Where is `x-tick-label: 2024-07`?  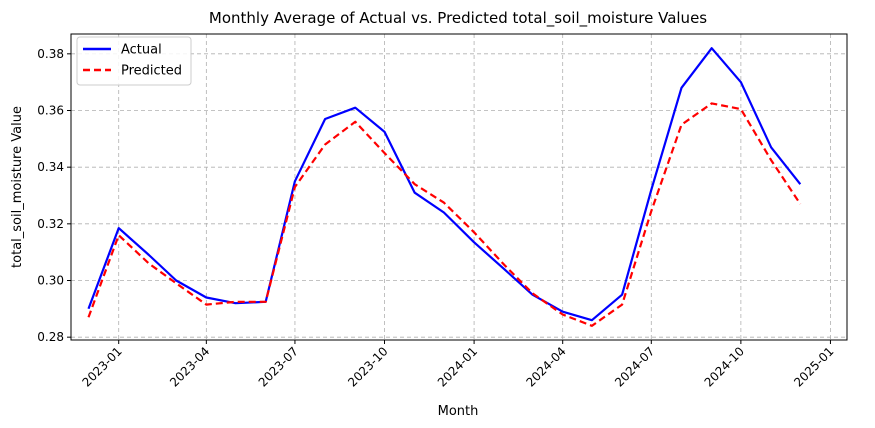 x-tick-label: 2024-07 is located at coordinates (634, 366).